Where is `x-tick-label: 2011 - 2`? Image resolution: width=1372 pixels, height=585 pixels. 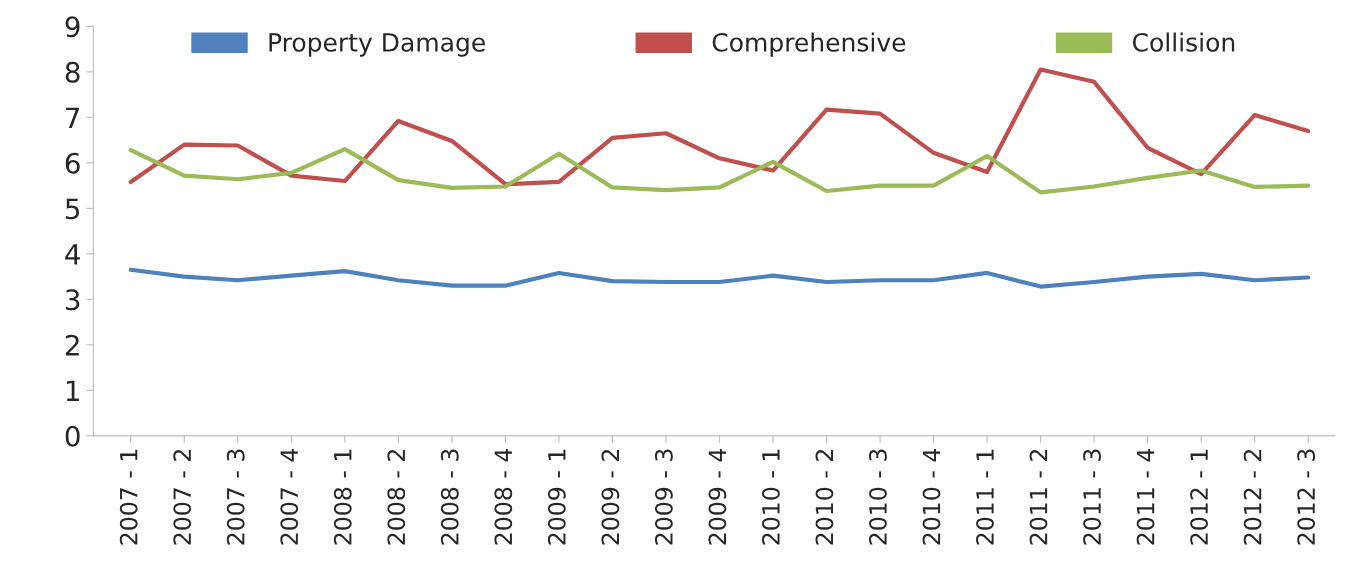
x-tick-label: 2011 - 2 is located at coordinates (1038, 497).